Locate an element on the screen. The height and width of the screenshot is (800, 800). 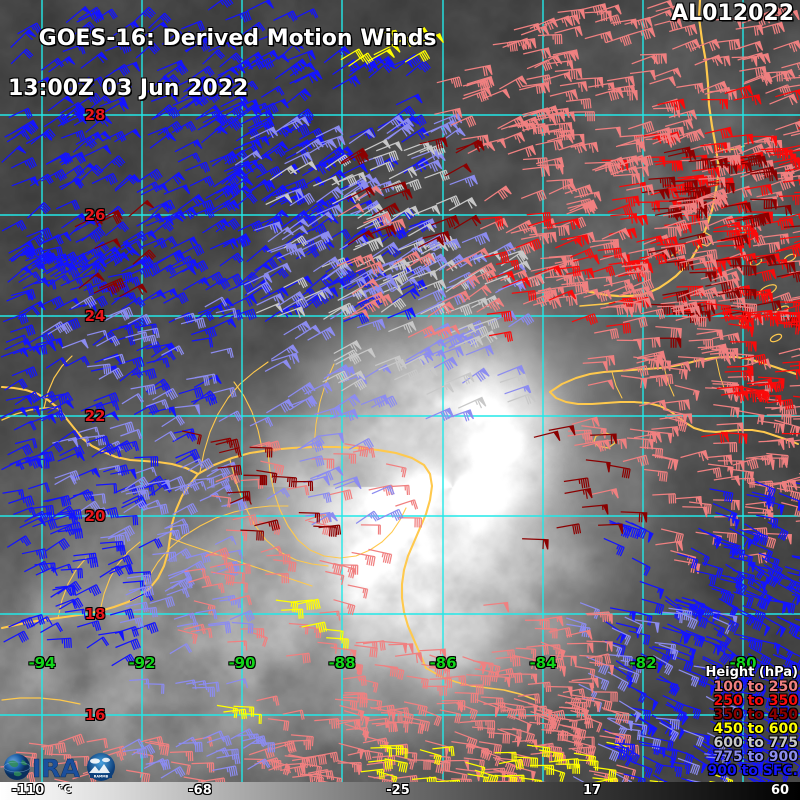
colorbar-tick-label: -68 is located at coordinates (200, 790).